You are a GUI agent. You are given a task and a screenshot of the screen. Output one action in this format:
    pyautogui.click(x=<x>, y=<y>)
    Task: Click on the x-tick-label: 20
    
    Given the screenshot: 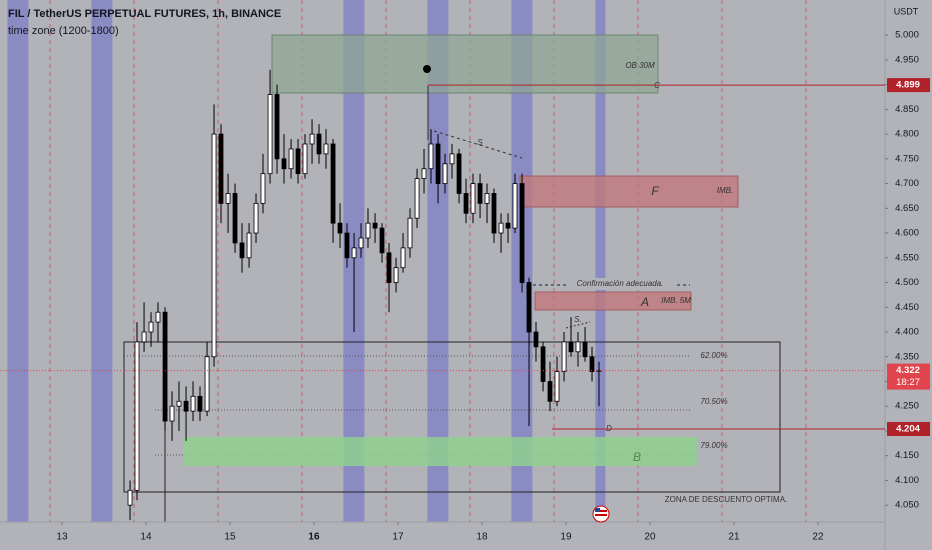 What is the action you would take?
    pyautogui.click(x=650, y=537)
    